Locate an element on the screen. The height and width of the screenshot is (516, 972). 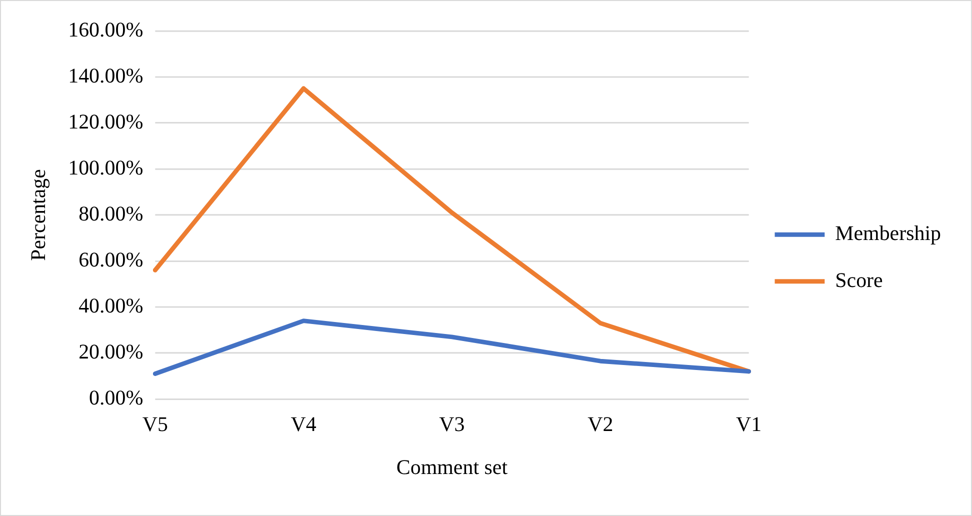
x-tick-label: V3 is located at coordinates (452, 424).